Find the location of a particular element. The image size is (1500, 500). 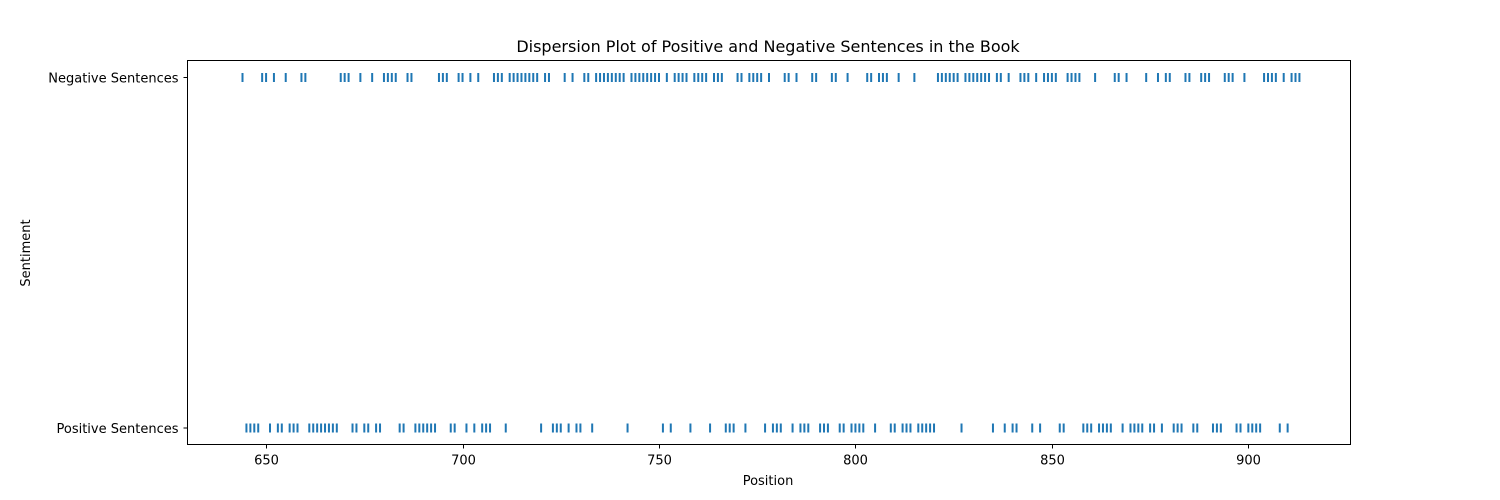

x-tick-label: 650 is located at coordinates (266, 461).